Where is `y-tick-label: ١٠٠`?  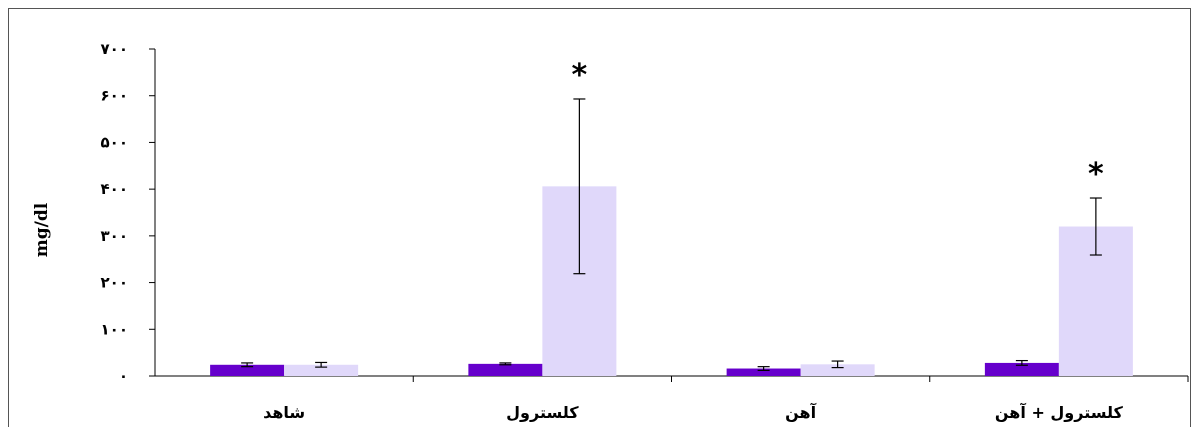
y-tick-label: ١٠٠ is located at coordinates (114, 329).